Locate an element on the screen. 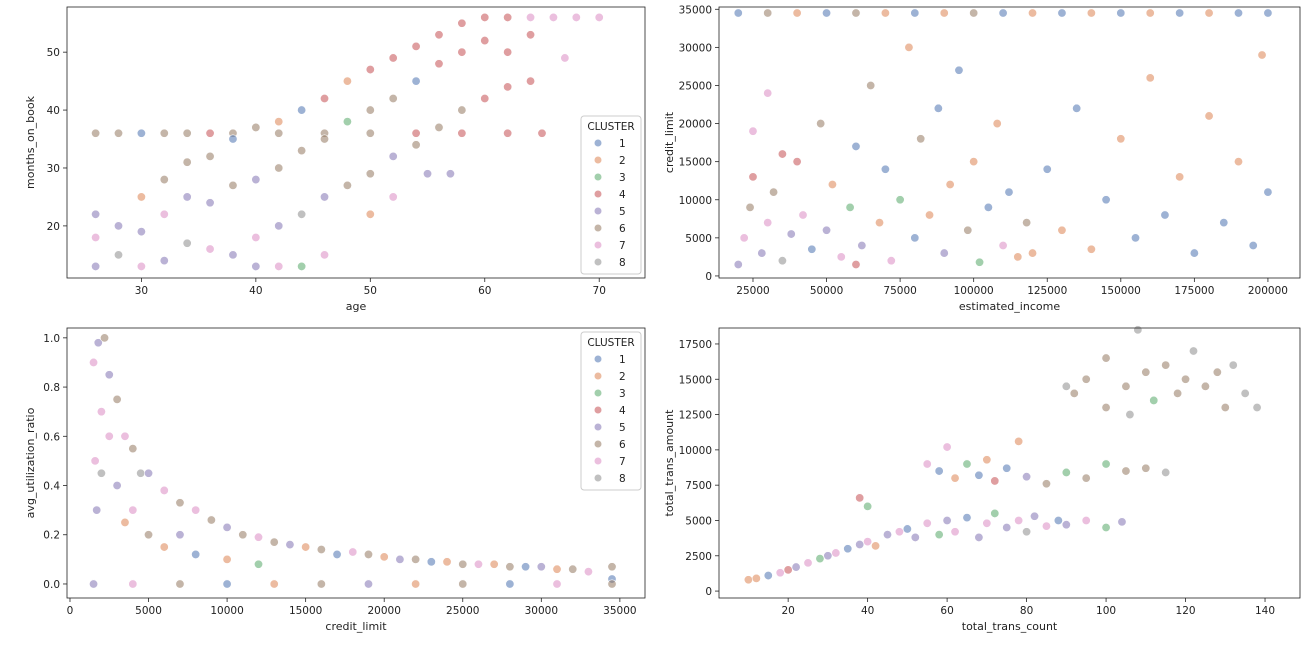 The height and width of the screenshot is (652, 1310). x-tick-label: 75000 is located at coordinates (899, 291).